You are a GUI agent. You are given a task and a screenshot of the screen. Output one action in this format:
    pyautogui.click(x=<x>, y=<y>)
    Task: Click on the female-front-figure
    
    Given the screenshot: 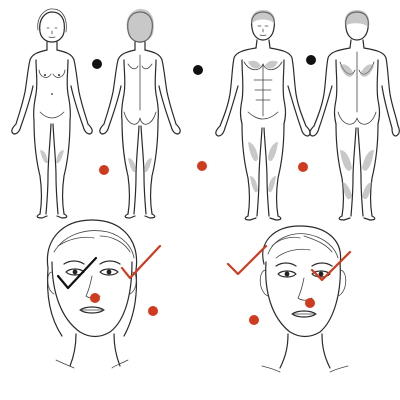 What is the action you would take?
    pyautogui.click(x=52, y=113)
    